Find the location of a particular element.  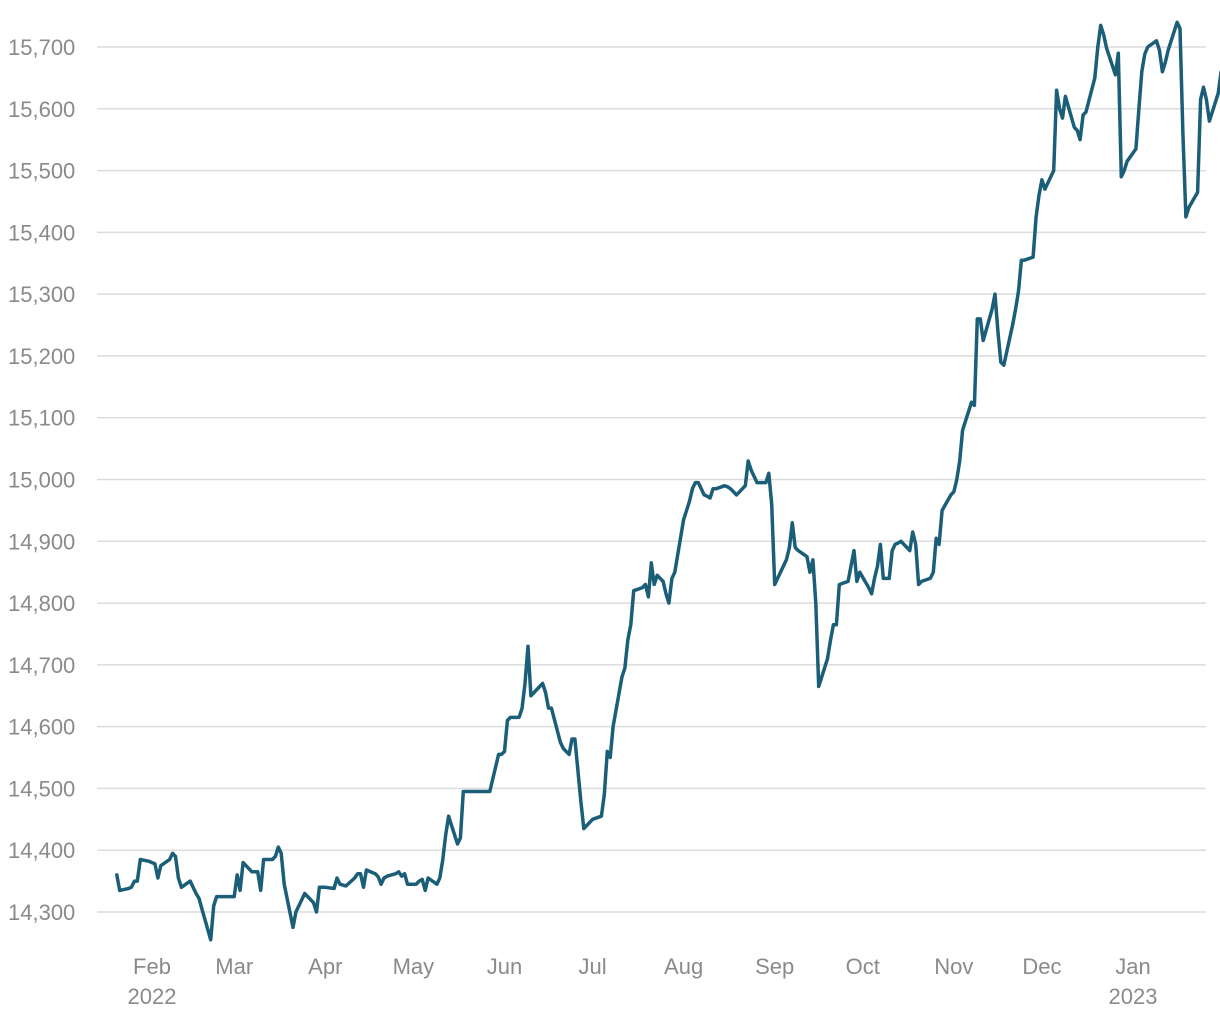

y-tick-label: 15,300 is located at coordinates (41, 294).